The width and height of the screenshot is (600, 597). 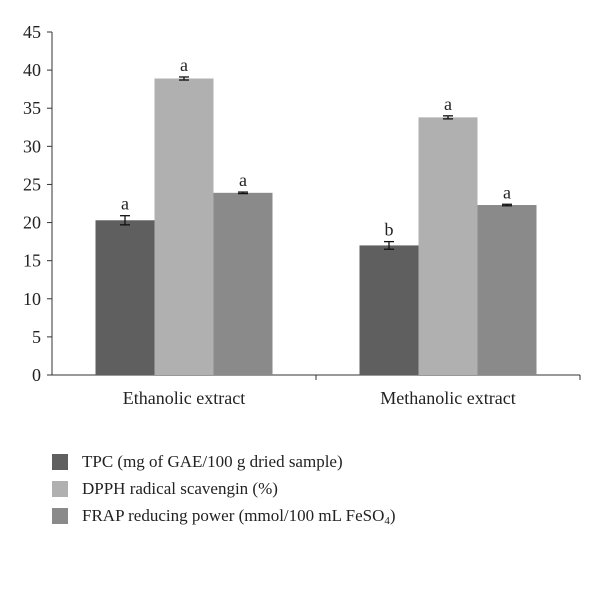 I want to click on legend-item-tpc: TPC (mg of GAE/100 g dried sample), so click(x=224, y=462).